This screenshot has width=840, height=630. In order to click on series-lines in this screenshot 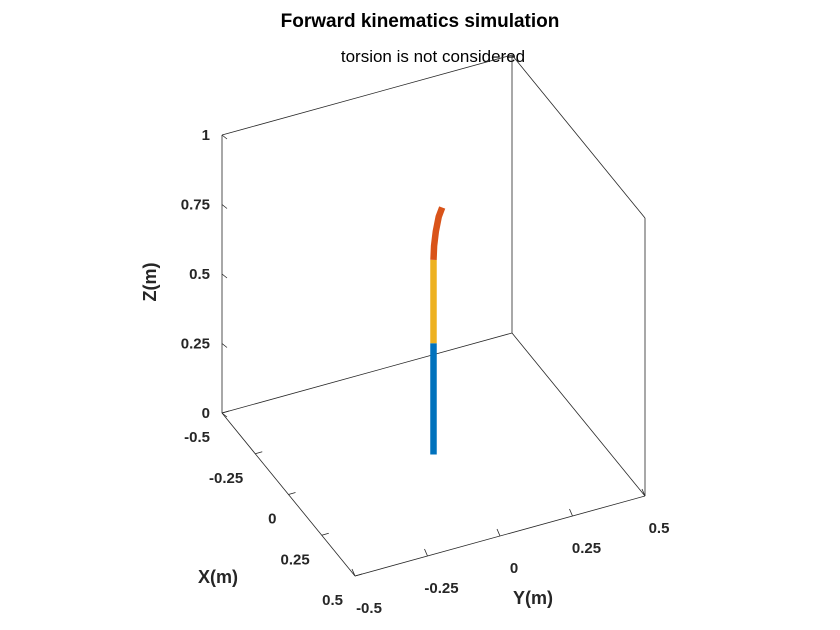, I will do `click(438, 330)`.